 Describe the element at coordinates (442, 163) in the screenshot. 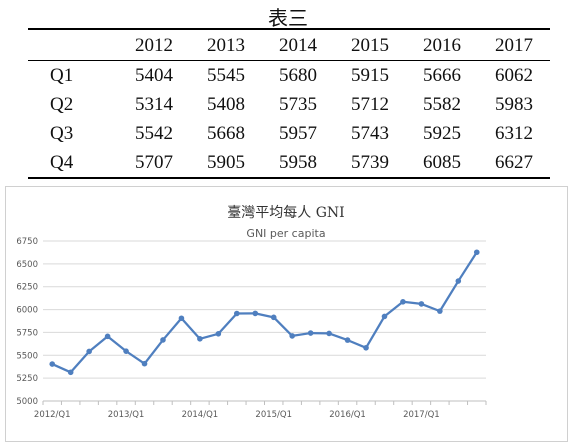

I see `table-cell: 6085` at that location.